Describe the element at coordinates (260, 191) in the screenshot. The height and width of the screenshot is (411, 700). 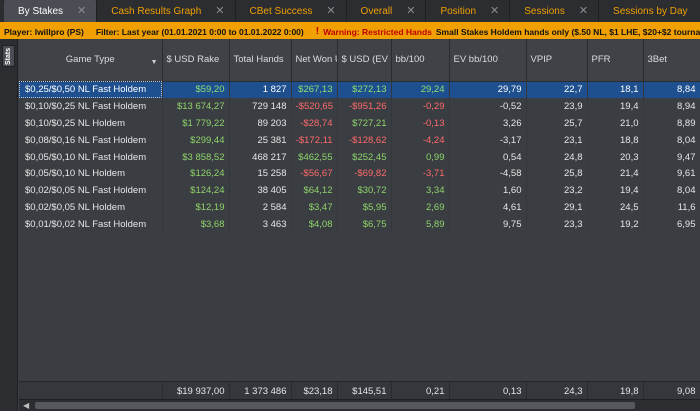
I see `cell-total-hands: 38 405` at that location.